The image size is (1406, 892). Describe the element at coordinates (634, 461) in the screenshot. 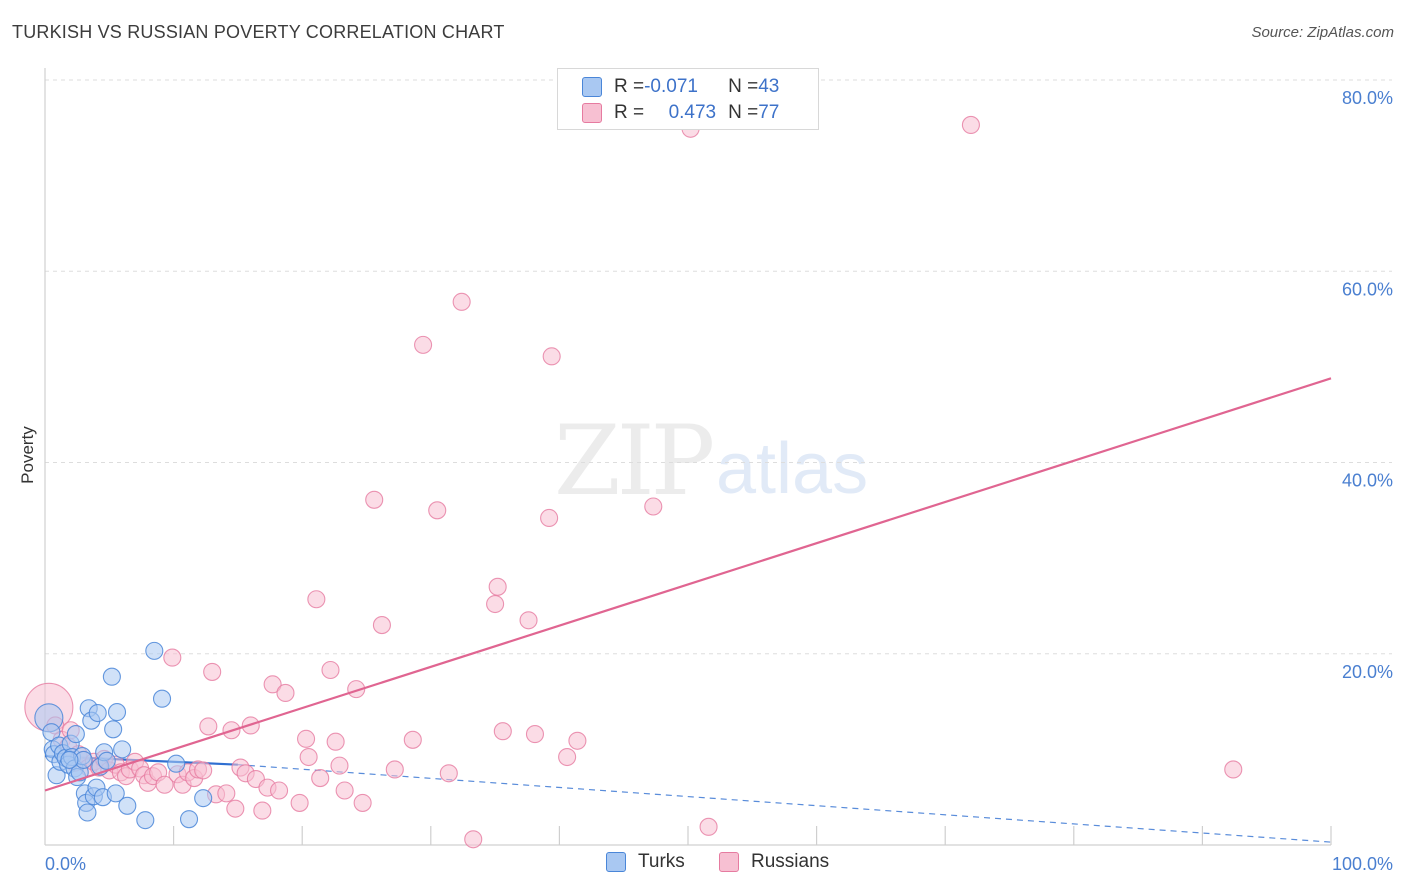

I see `watermark-zip: ZIP` at that location.